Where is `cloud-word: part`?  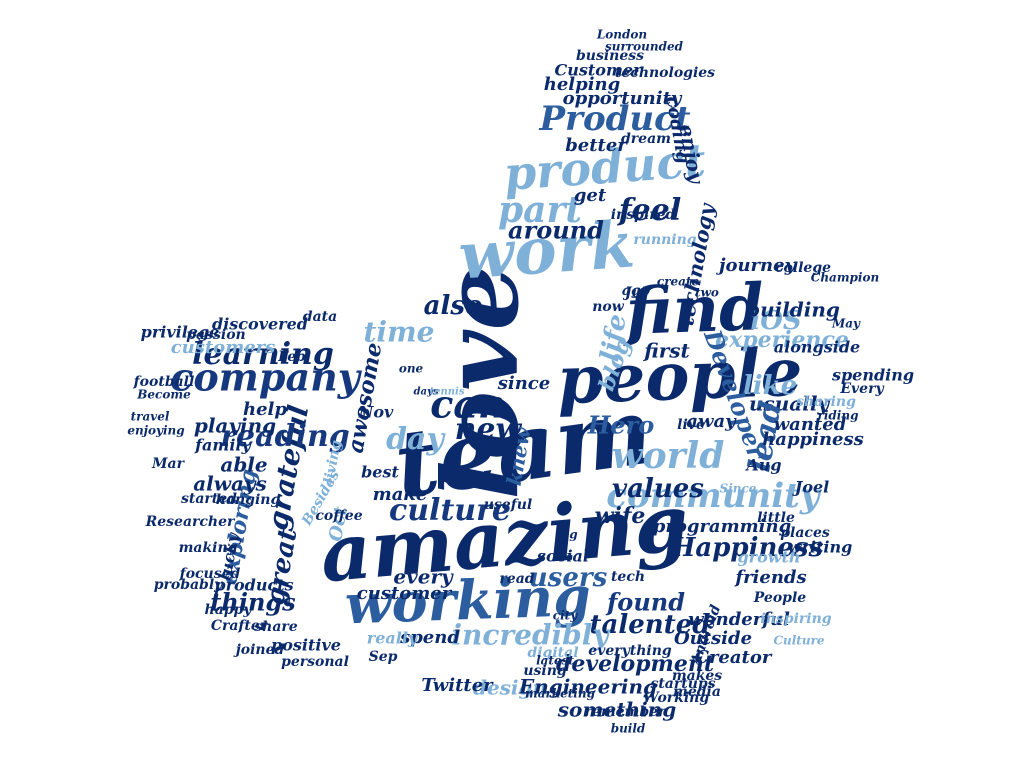
cloud-word: part is located at coordinates (540, 210).